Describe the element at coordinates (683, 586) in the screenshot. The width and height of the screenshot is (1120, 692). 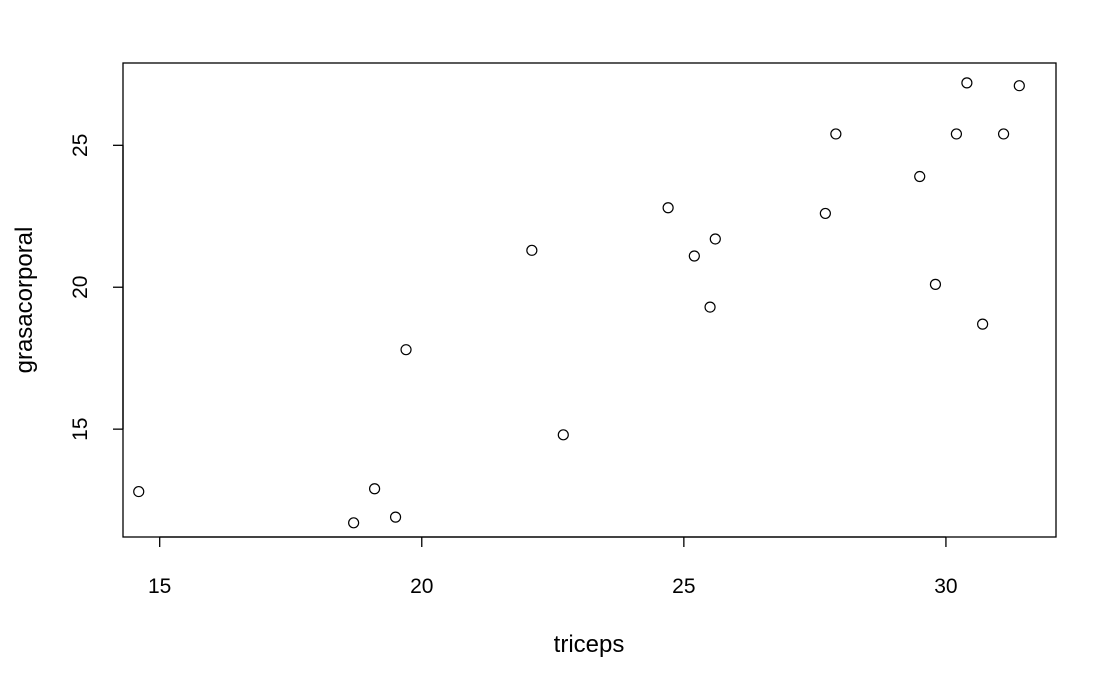
I see `x-tick-label: 25` at that location.